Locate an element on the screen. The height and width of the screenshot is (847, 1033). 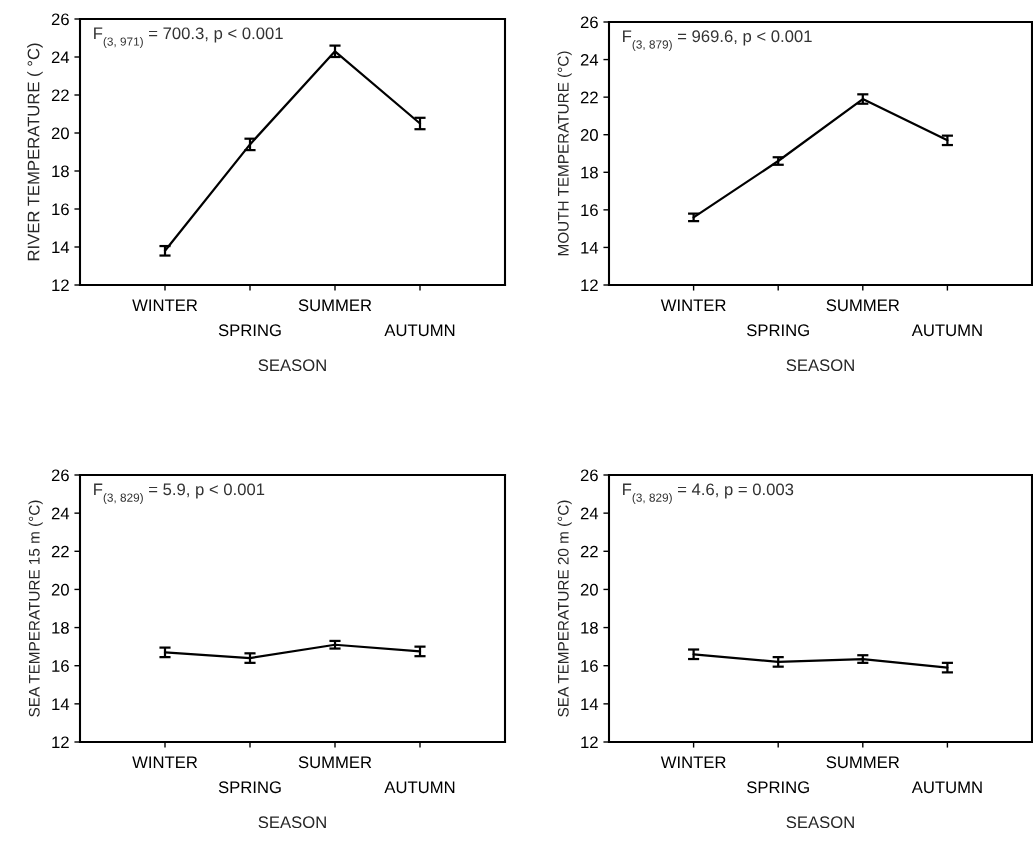
annotation: F(3, 829) = 4.6, p = 0.003 is located at coordinates (708, 494).